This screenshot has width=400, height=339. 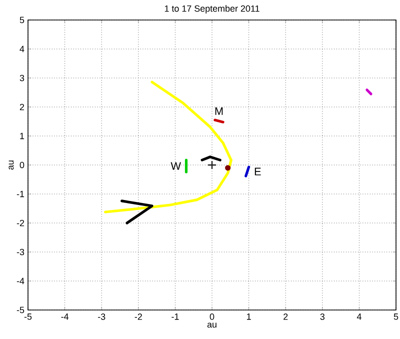 I want to click on series-label: W, so click(x=175, y=166).